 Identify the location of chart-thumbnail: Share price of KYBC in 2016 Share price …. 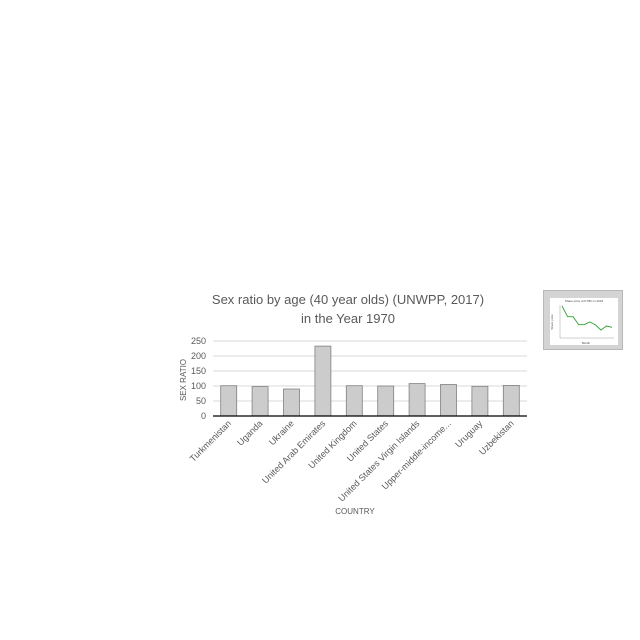
(583, 320).